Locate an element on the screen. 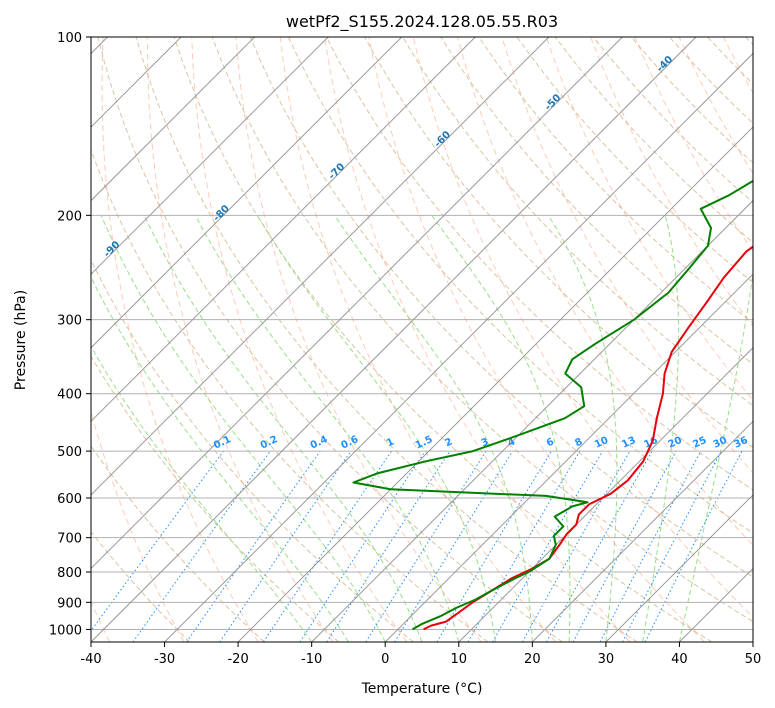 This screenshot has height=708, width=775. mixing-ratio-label: 3 is located at coordinates (485, 442).